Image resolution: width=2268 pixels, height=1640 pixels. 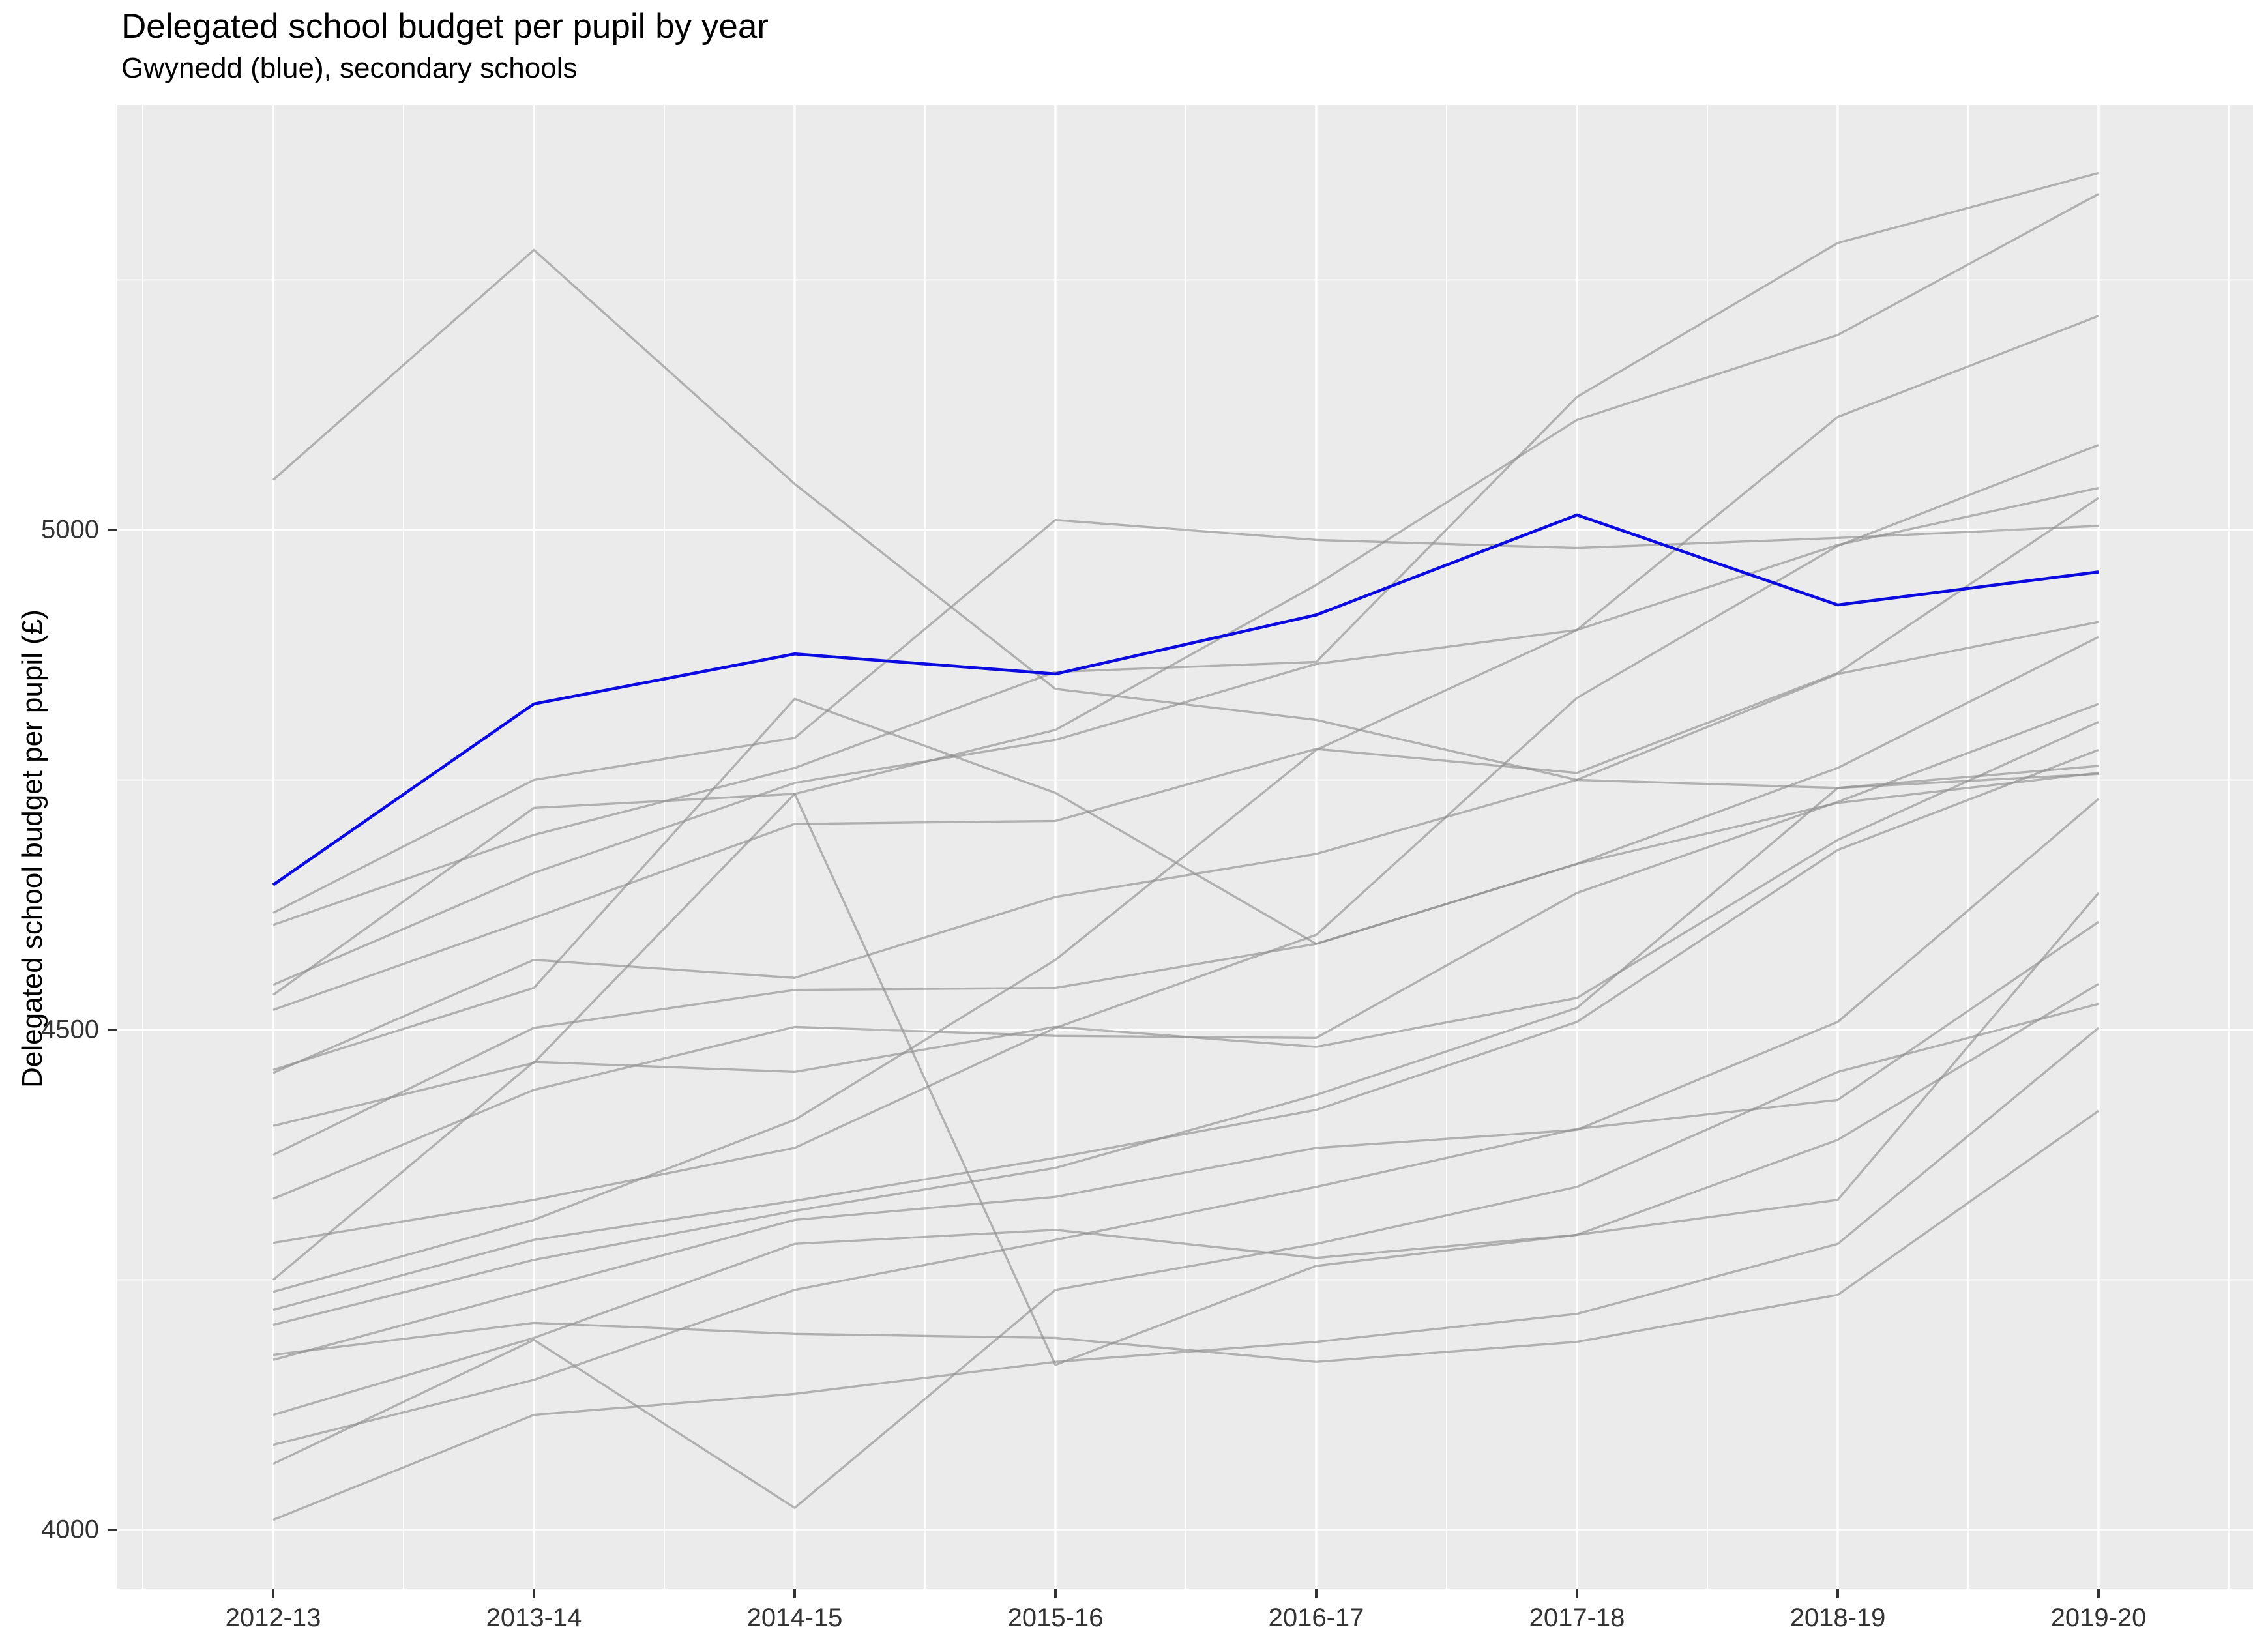 I want to click on y-tick-label-5000: 5000, so click(x=70, y=530).